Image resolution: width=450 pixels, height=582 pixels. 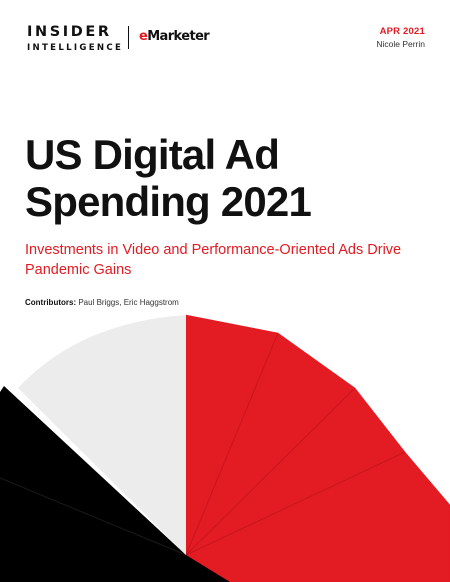 What do you see at coordinates (168, 201) in the screenshot?
I see `report-title-line: Spending 2021` at bounding box center [168, 201].